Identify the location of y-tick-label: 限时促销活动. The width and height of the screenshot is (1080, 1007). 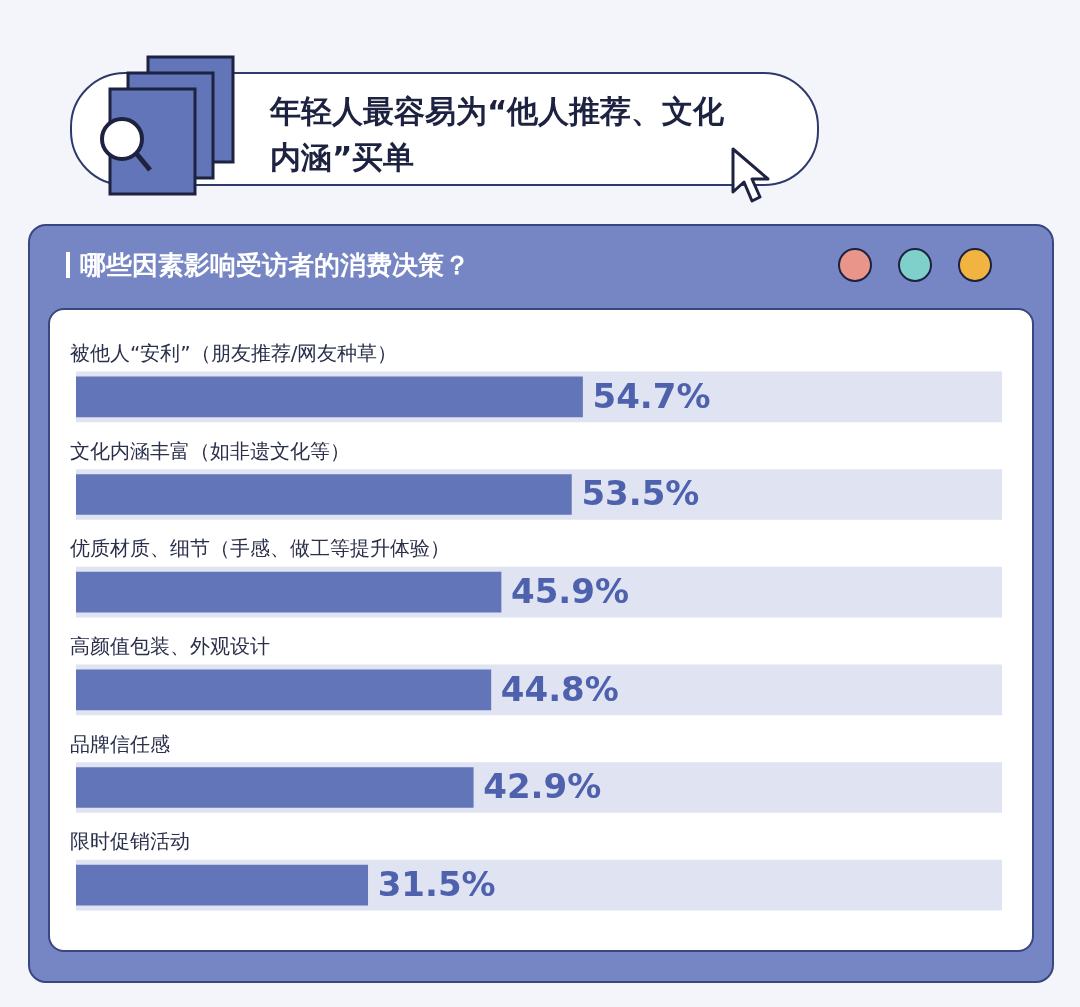
(130, 841).